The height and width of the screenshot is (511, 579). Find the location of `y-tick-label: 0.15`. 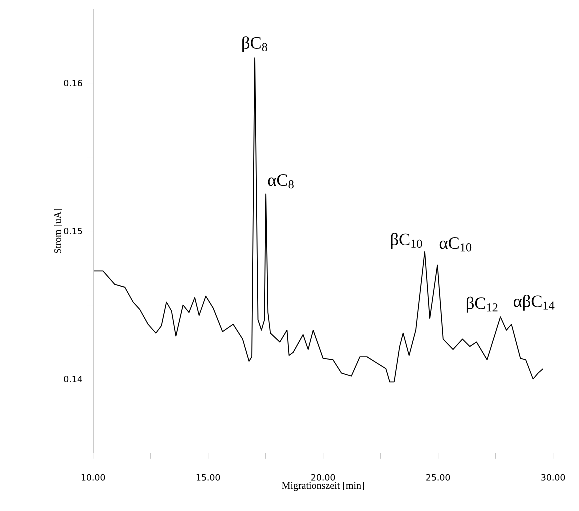

y-tick-label: 0.15 is located at coordinates (73, 231).